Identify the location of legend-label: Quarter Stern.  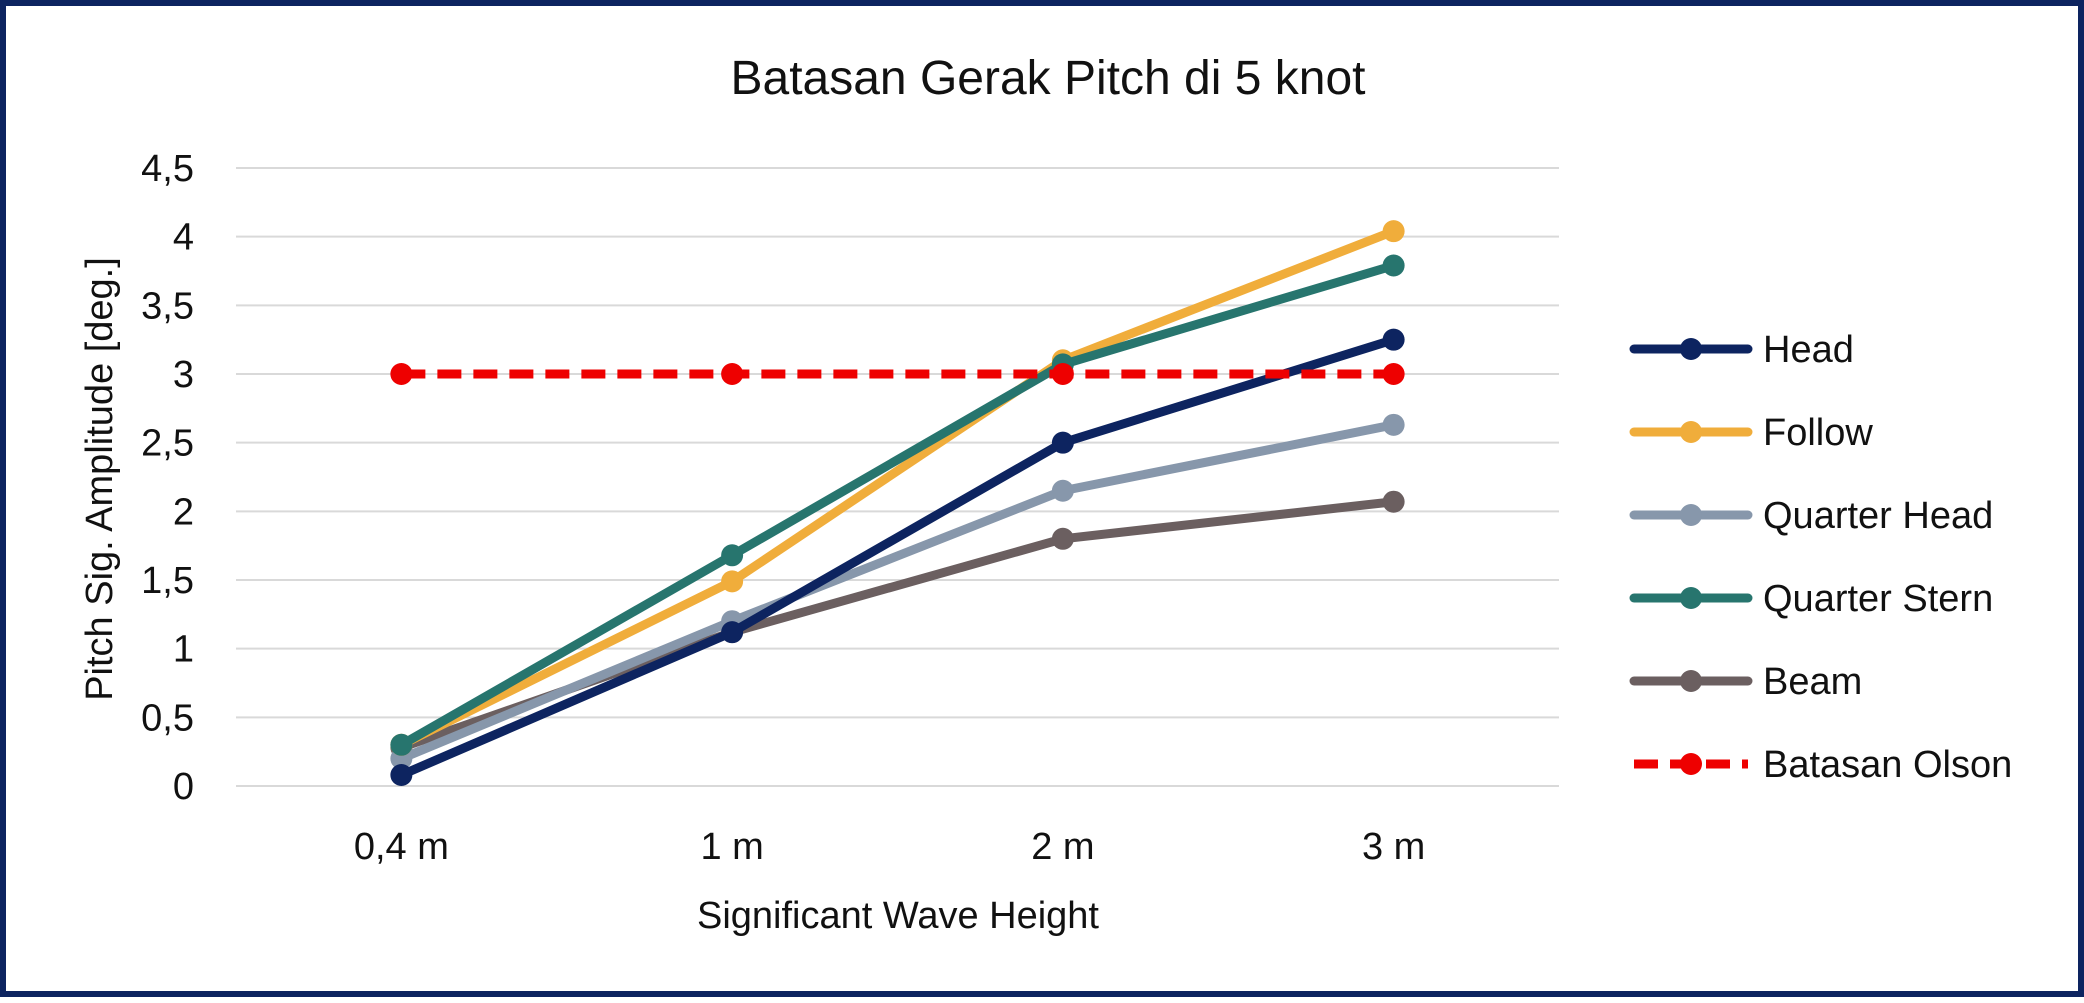
(1878, 599).